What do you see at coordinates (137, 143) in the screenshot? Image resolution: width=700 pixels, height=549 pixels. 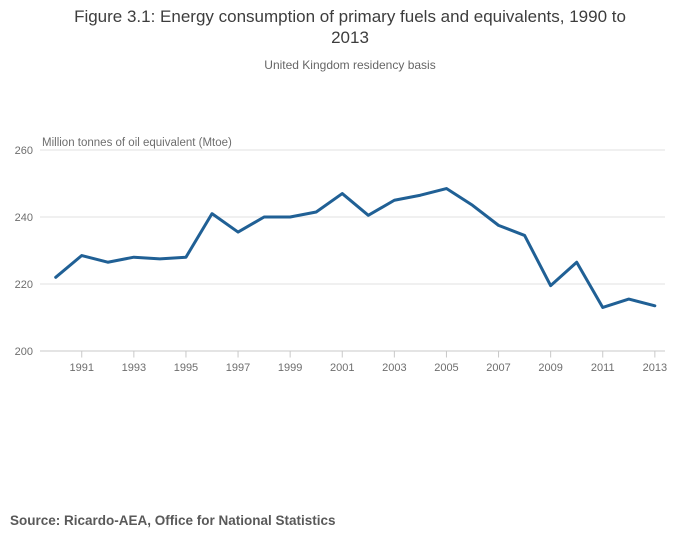 I see `y-axis-unit-label: Million tonnes of oil equivalent (Mtoe)` at bounding box center [137, 143].